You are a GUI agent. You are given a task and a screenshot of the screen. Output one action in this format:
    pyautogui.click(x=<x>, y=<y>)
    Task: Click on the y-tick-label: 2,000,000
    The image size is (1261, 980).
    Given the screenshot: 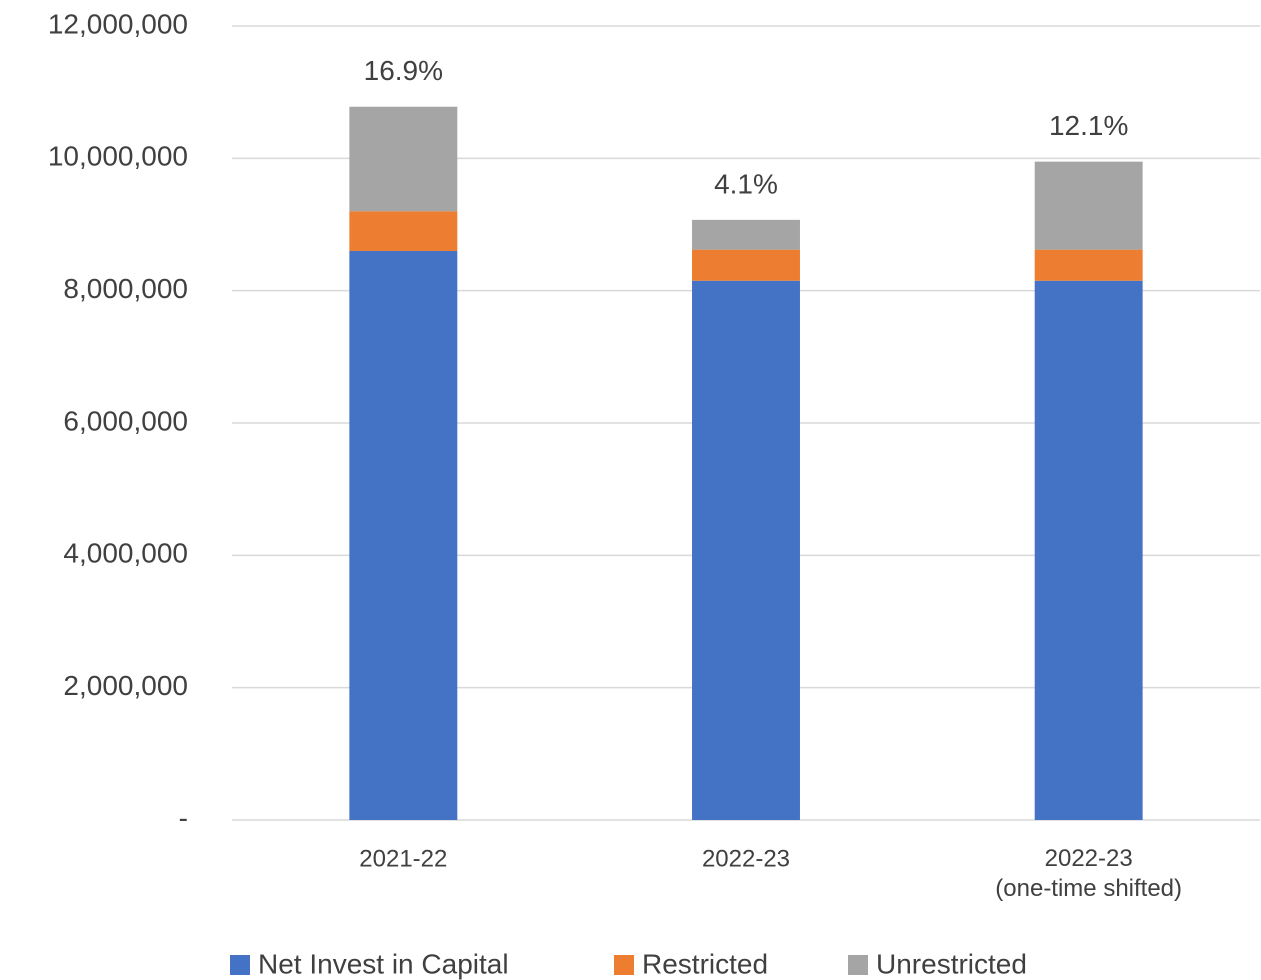 What is the action you would take?
    pyautogui.click(x=125, y=685)
    